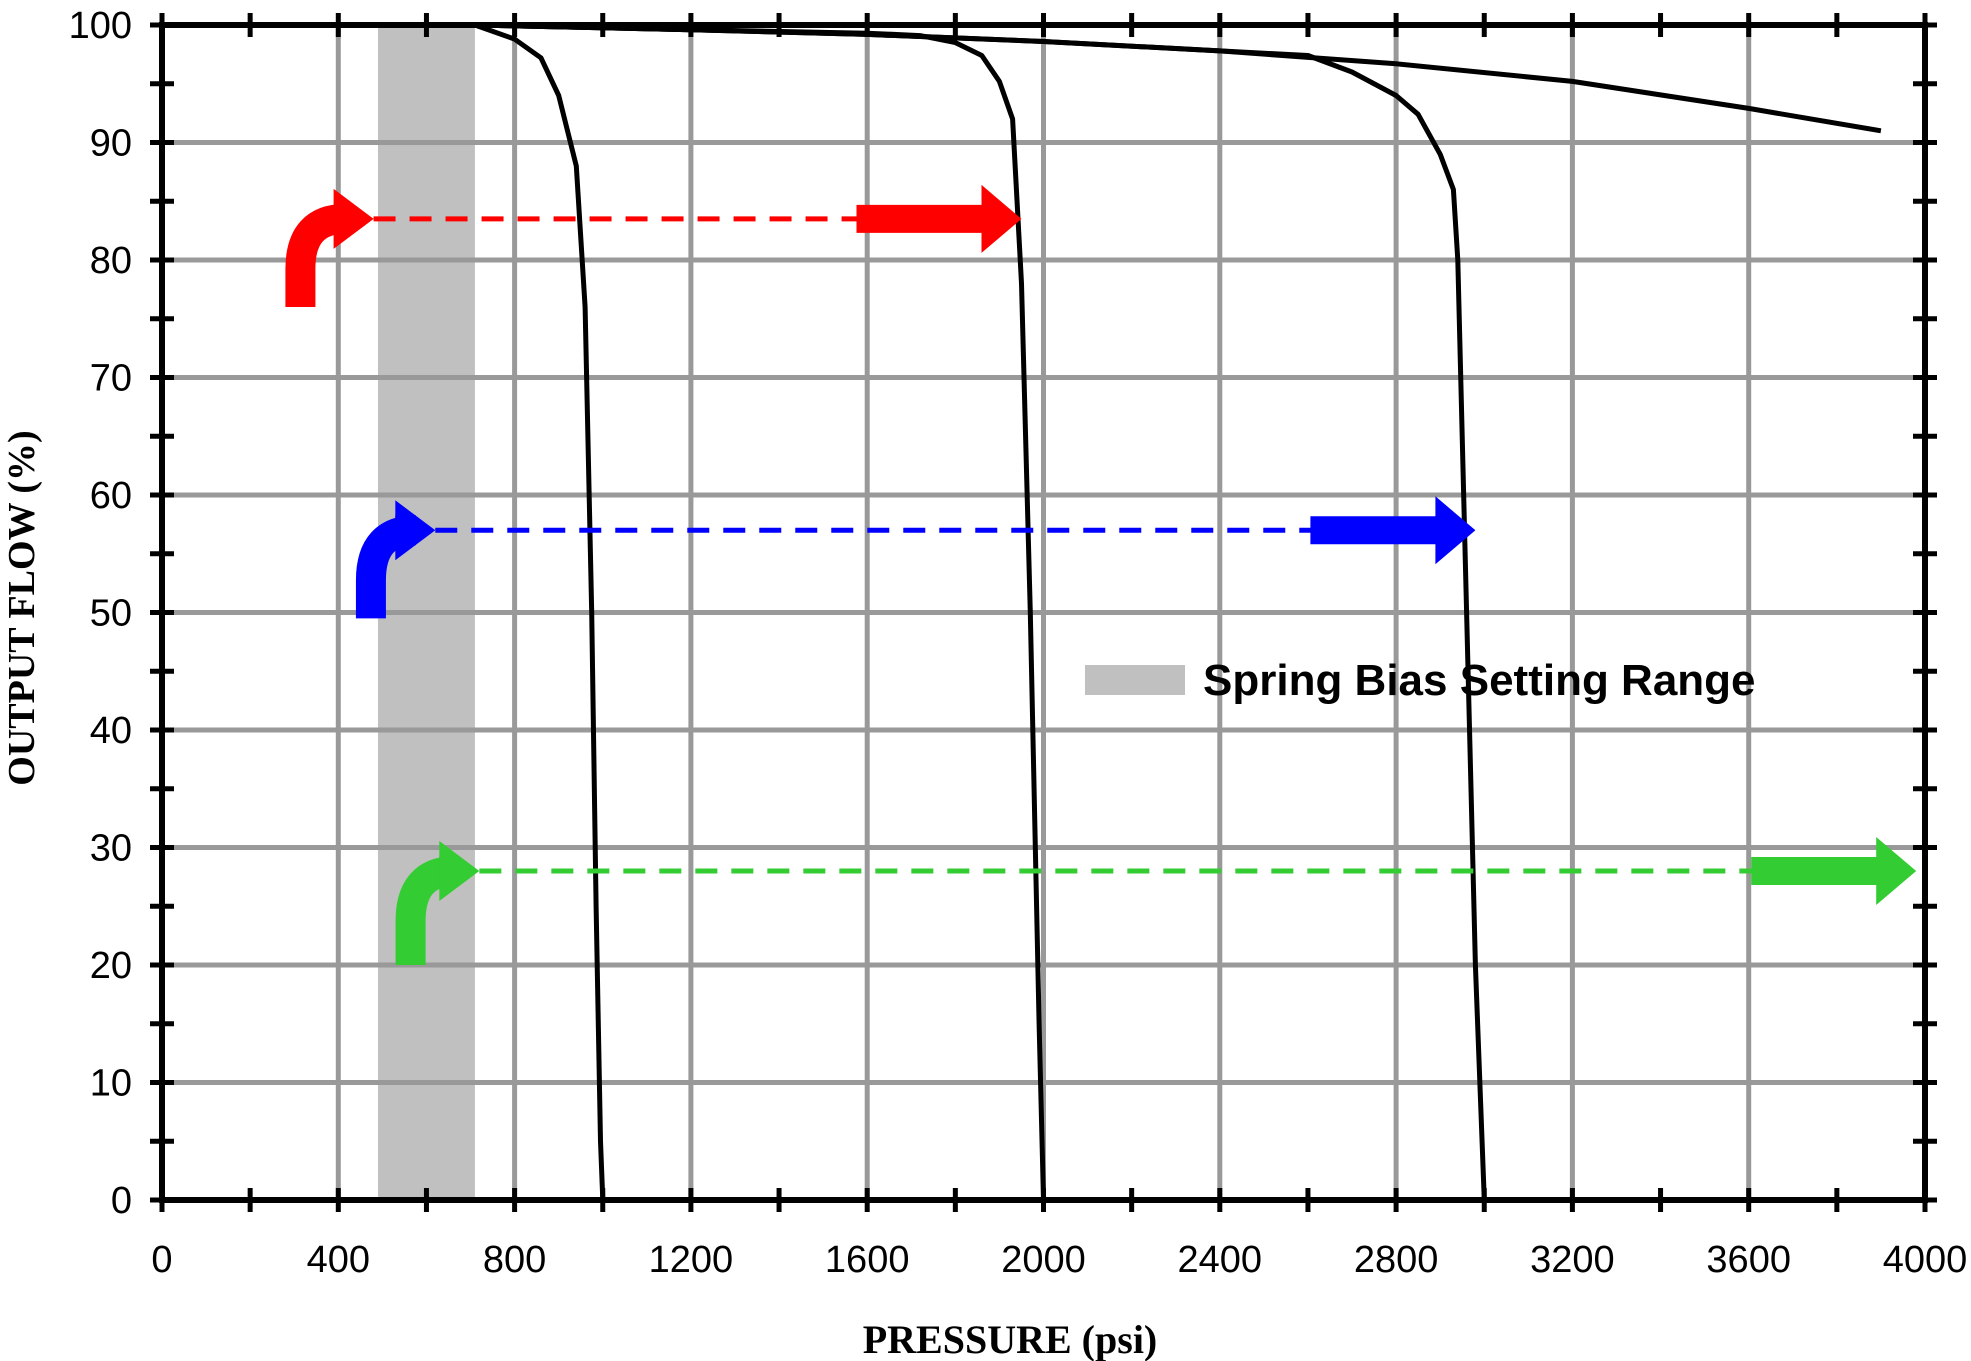 The height and width of the screenshot is (1361, 1971). What do you see at coordinates (111, 1084) in the screenshot?
I see `y-tick-label: 10` at bounding box center [111, 1084].